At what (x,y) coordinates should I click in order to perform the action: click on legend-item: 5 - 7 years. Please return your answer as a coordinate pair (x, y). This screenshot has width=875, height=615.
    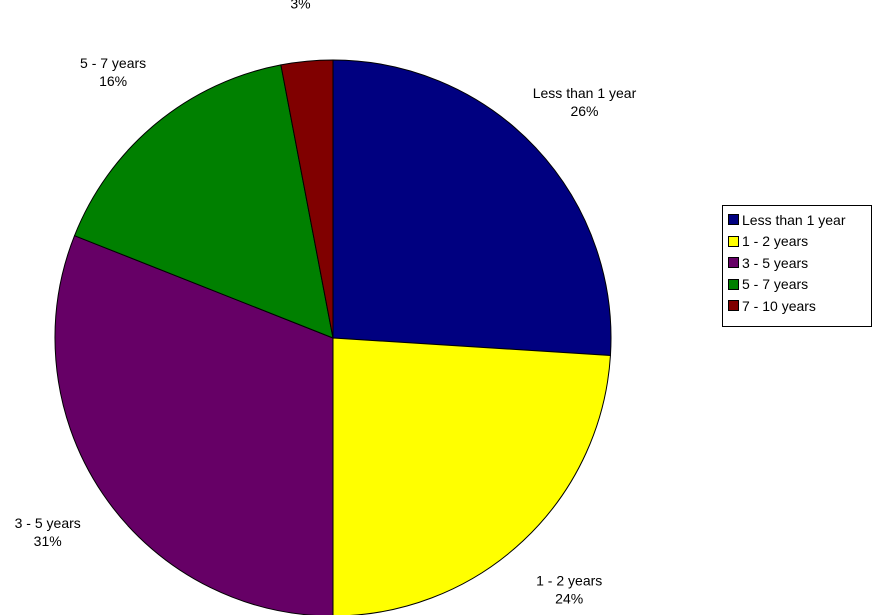
    Looking at the image, I should click on (799, 285).